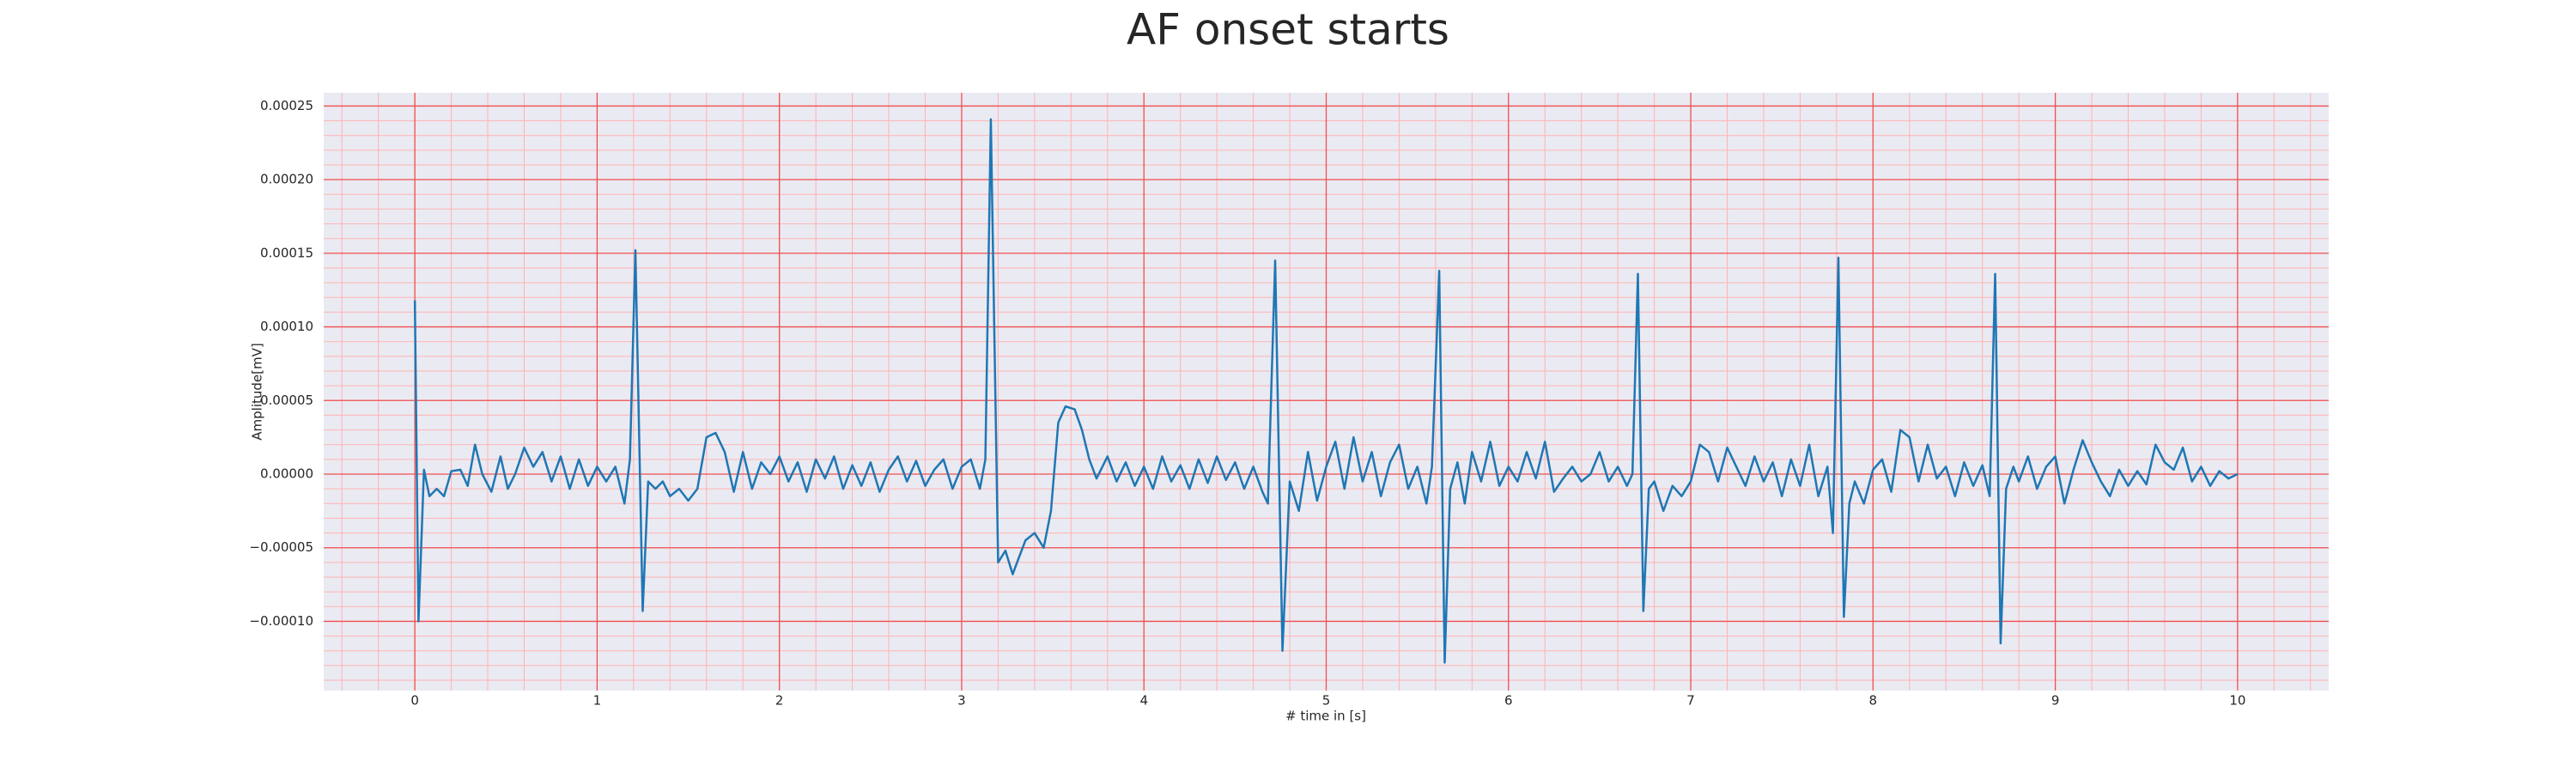  Describe the element at coordinates (1288, 30) in the screenshot. I see `chart-title: AF onset starts` at that location.